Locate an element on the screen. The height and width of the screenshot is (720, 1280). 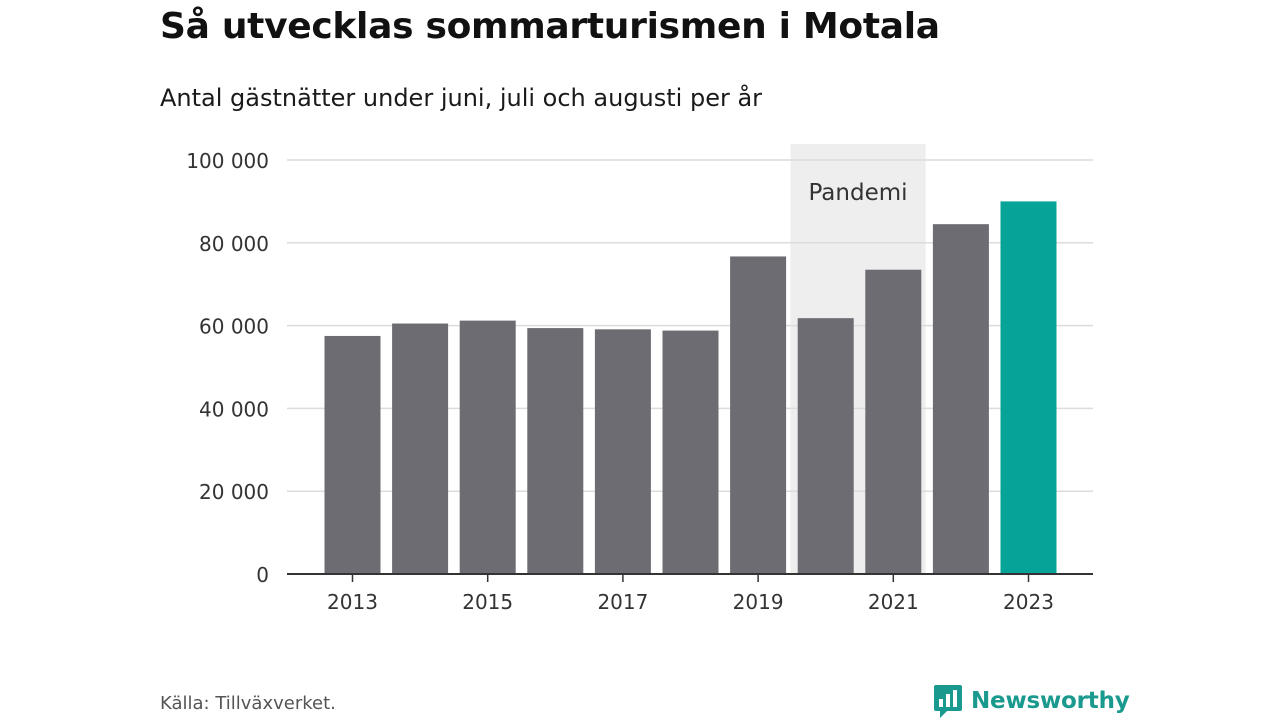
bar-2020 is located at coordinates (825, 446).